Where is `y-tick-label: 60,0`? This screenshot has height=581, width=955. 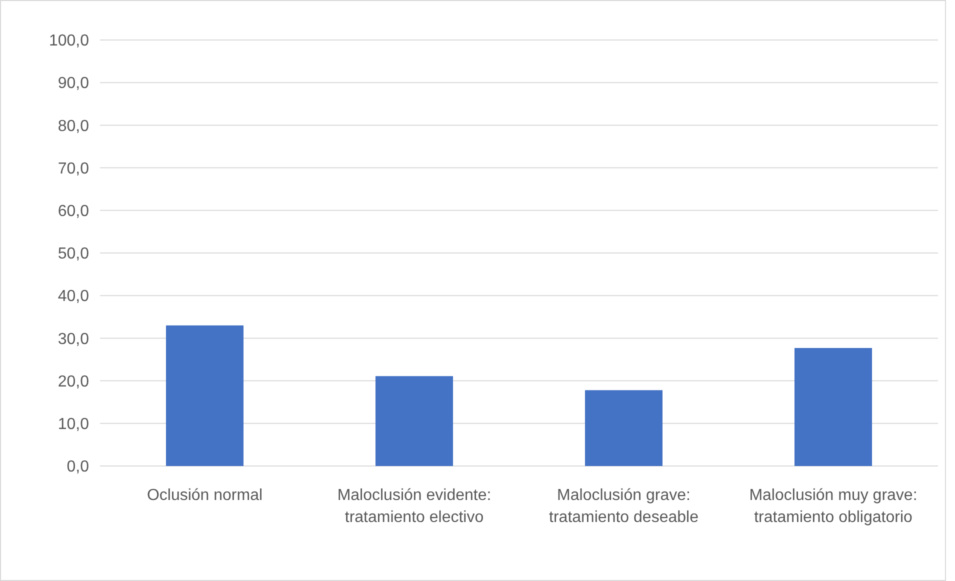 y-tick-label: 60,0 is located at coordinates (74, 211).